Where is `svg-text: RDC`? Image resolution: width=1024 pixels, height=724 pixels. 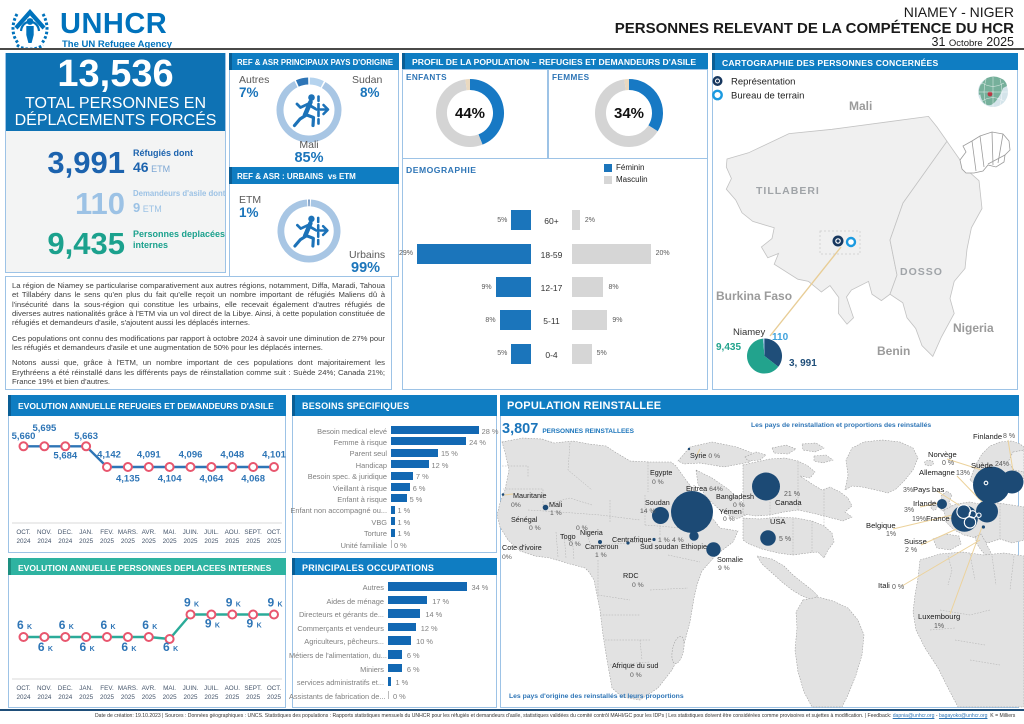 svg-text: RDC is located at coordinates (631, 575).